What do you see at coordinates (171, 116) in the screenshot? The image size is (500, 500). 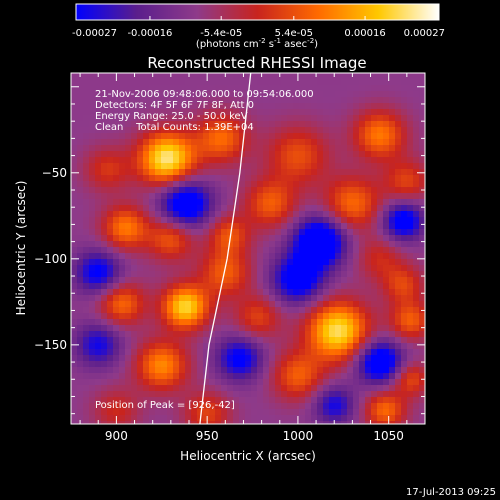 I see `annotation-energy-range: Energy Range: 25.0 - 50.0 keV` at bounding box center [171, 116].